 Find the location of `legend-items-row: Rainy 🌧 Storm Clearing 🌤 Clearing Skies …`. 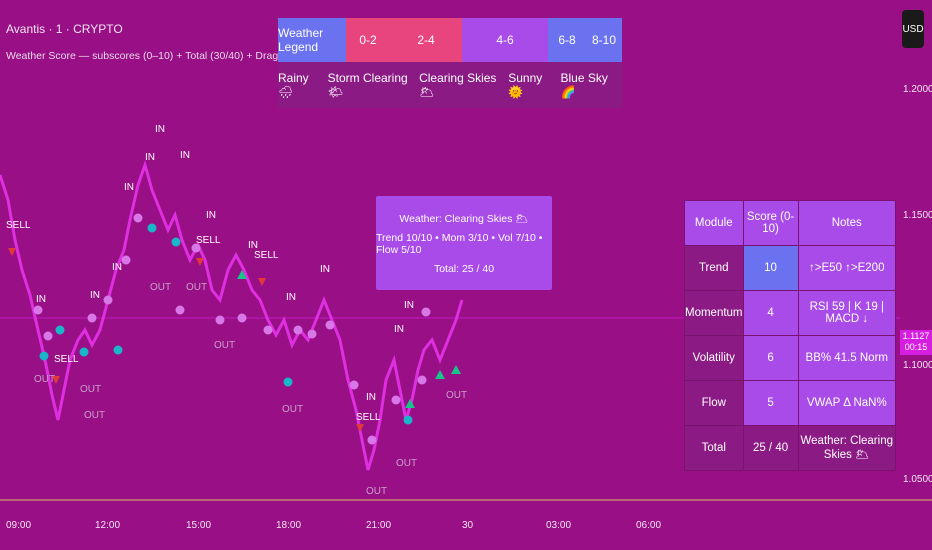

legend-items-row: Rainy 🌧 Storm Clearing 🌤 Clearing Skies … is located at coordinates (450, 85).